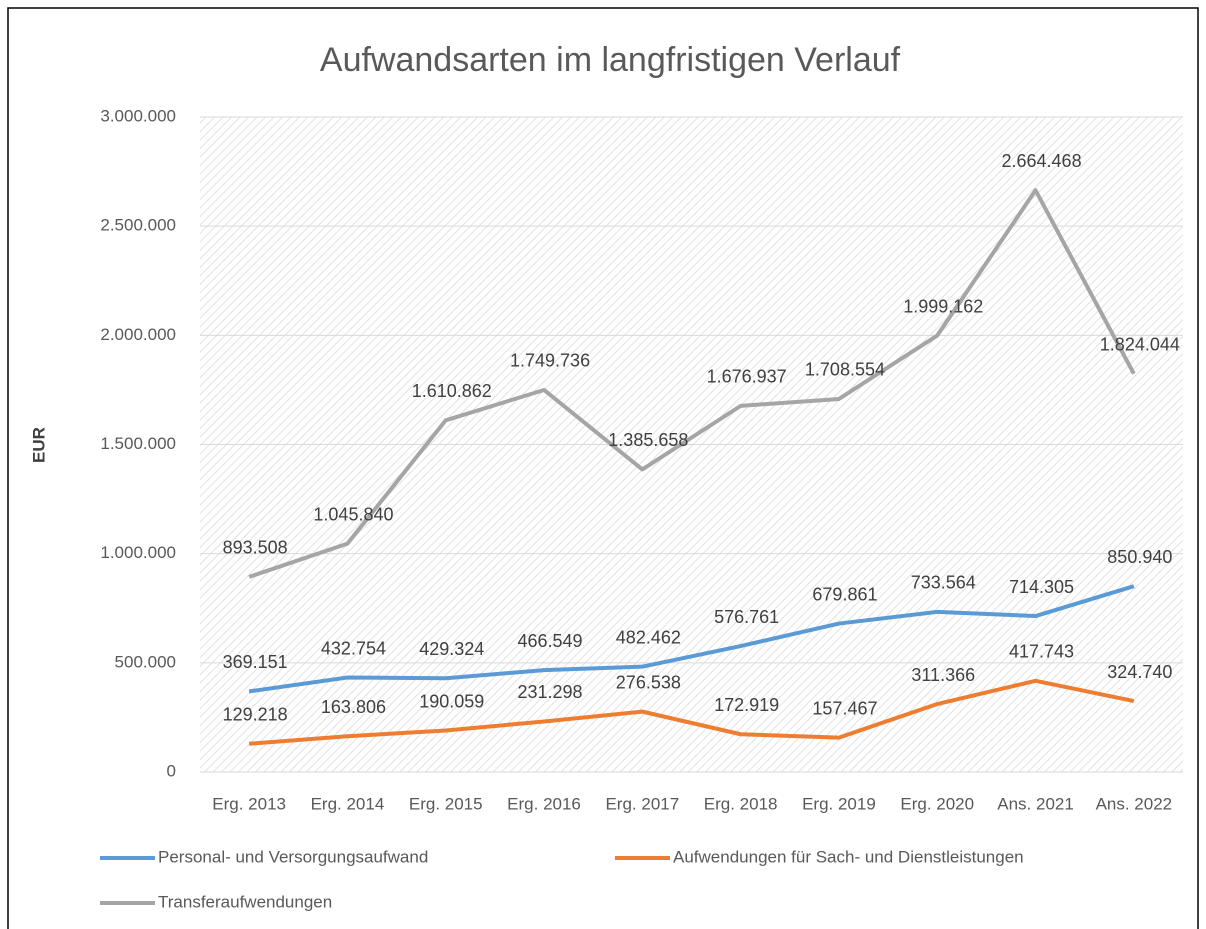 This screenshot has width=1206, height=929. What do you see at coordinates (845, 370) in the screenshot?
I see `data-label: 1.708.554` at bounding box center [845, 370].